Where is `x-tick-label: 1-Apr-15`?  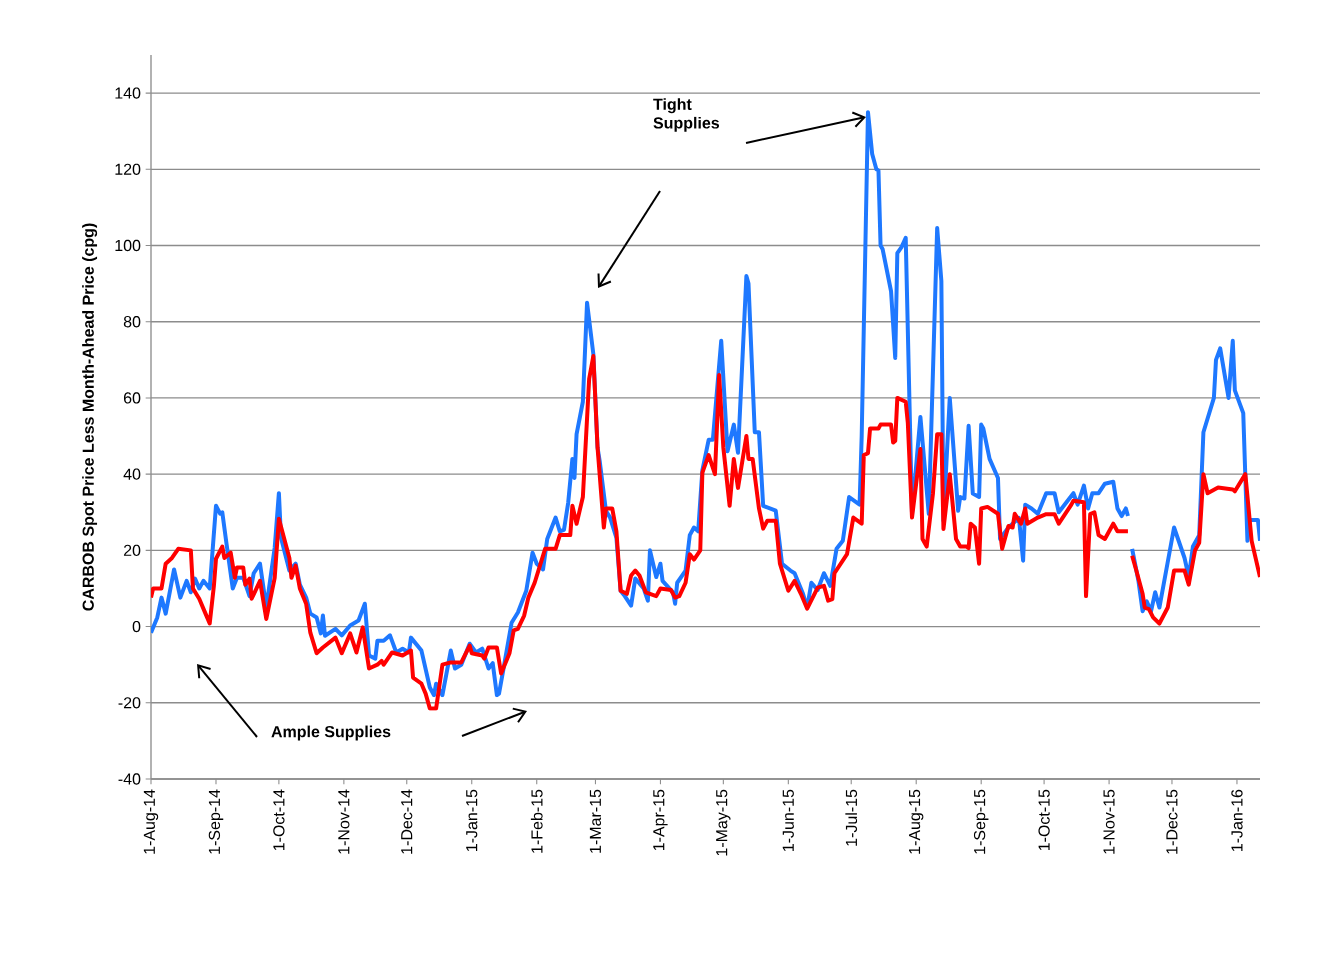
x-tick-label: 1-Apr-15 is located at coordinates (660, 820).